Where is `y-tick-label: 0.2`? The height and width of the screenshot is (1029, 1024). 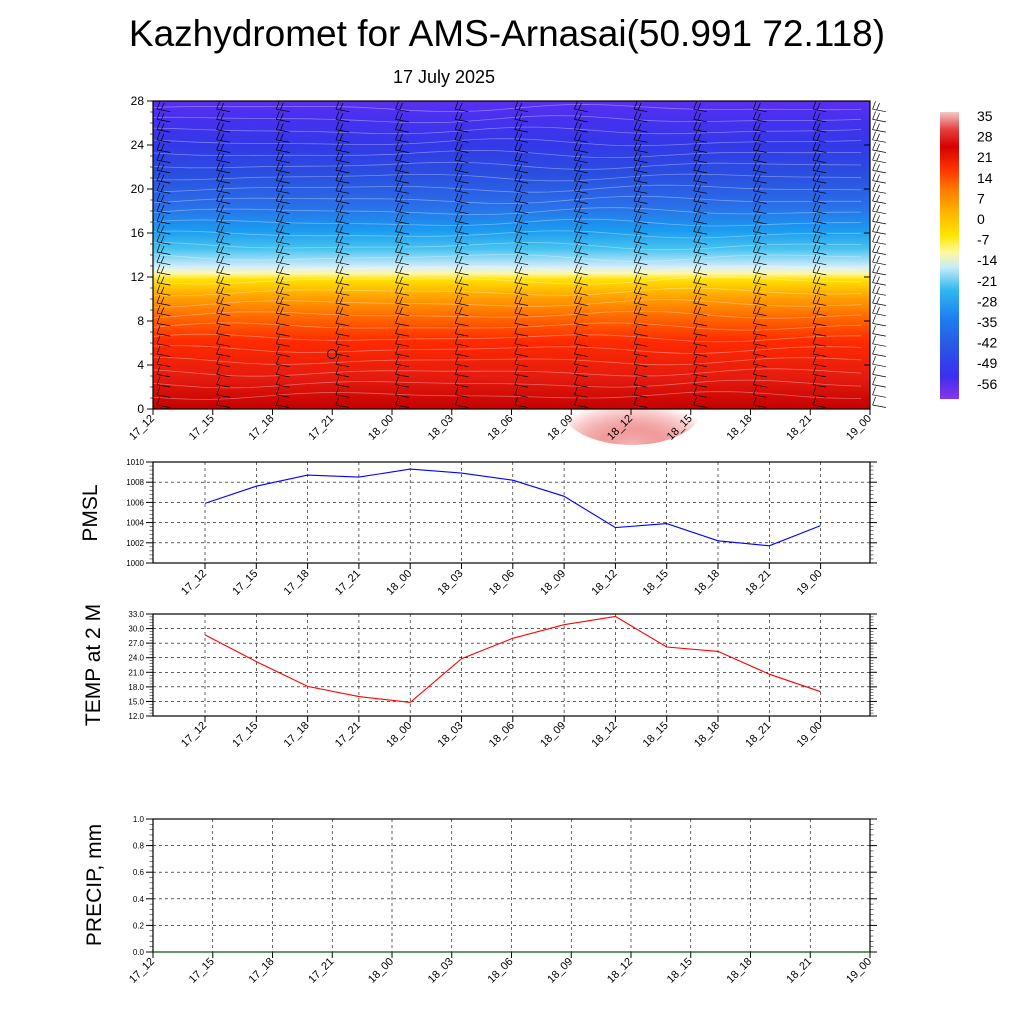
y-tick-label: 0.2 is located at coordinates (139, 925).